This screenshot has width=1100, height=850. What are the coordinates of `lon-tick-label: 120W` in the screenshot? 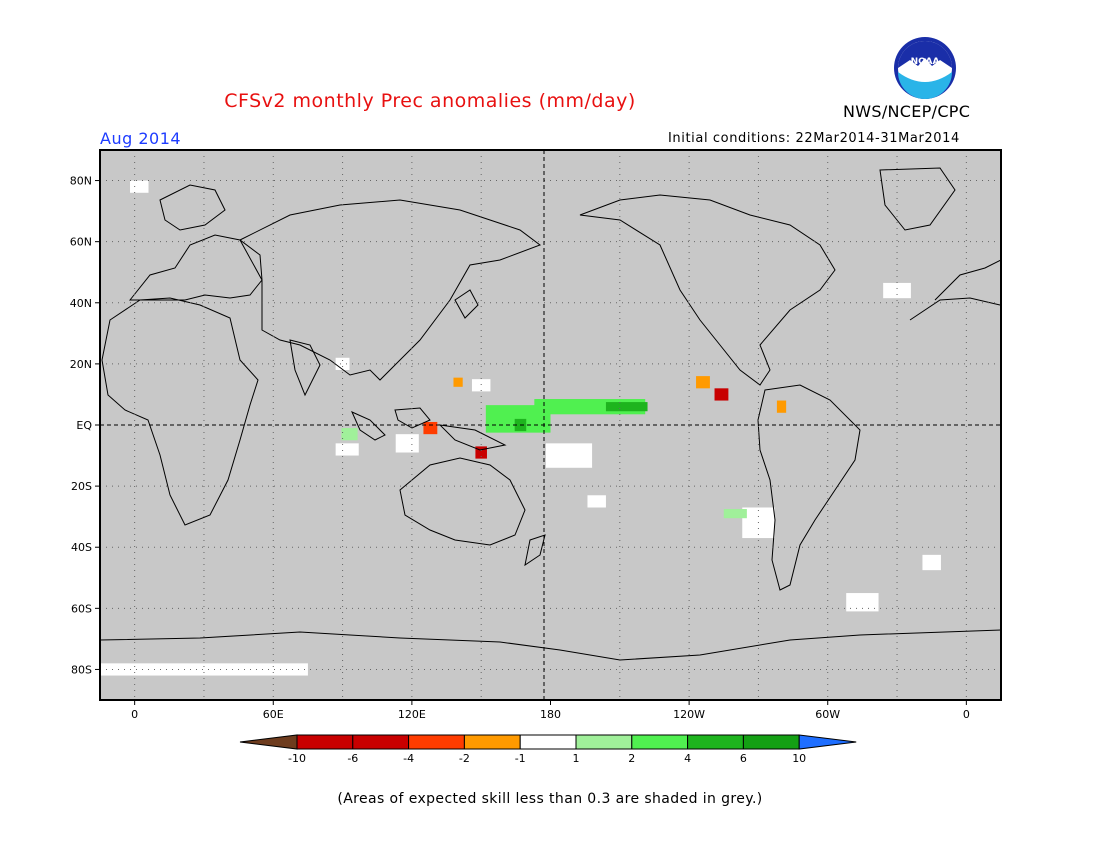 It's located at (689, 714).